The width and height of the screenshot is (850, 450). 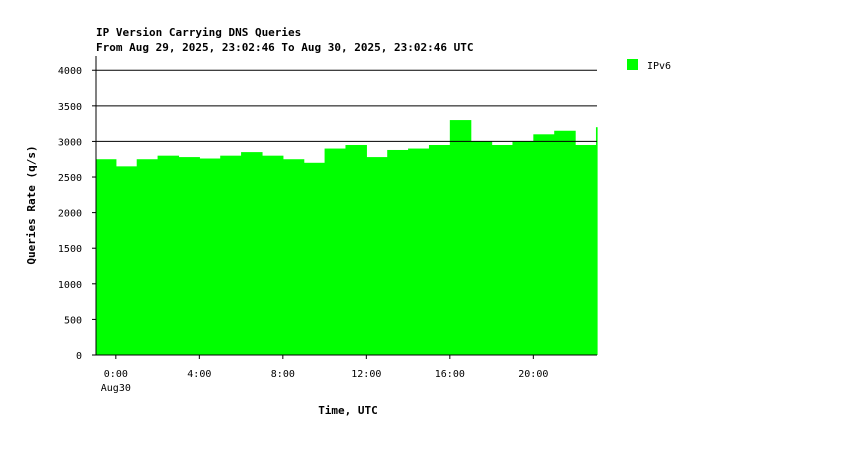 I want to click on x-axis-label: Time, UTC, so click(x=348, y=410).